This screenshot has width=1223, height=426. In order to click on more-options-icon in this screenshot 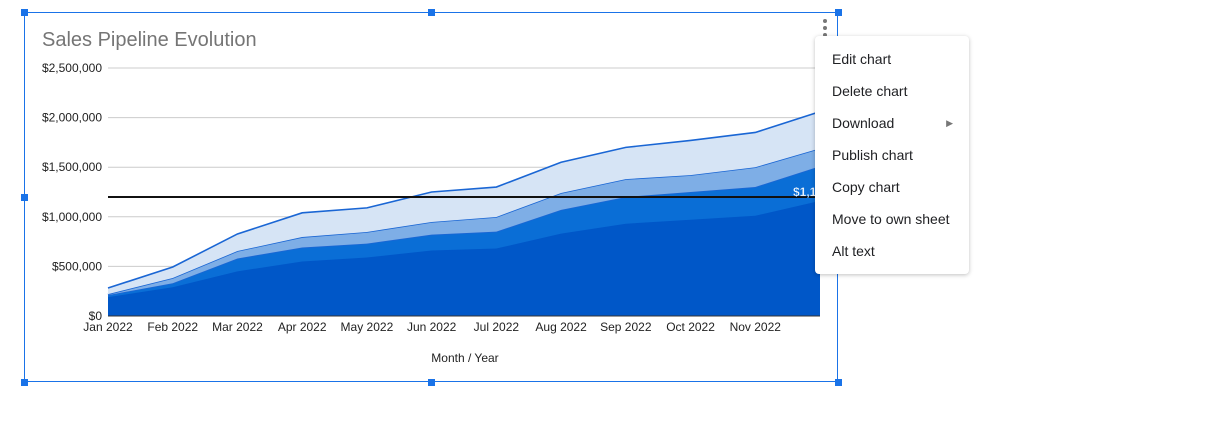, I will do `click(825, 28)`.